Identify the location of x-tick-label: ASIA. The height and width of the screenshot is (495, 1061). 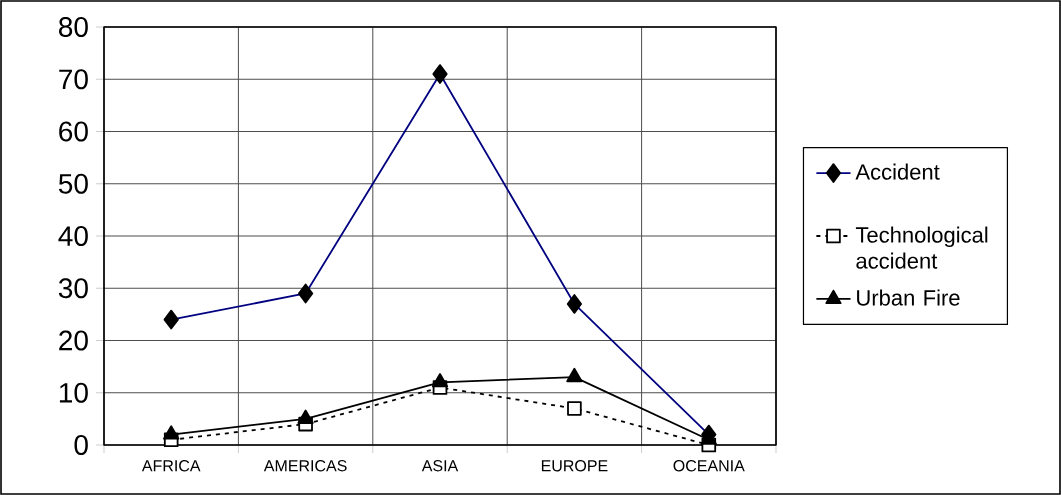
(440, 466).